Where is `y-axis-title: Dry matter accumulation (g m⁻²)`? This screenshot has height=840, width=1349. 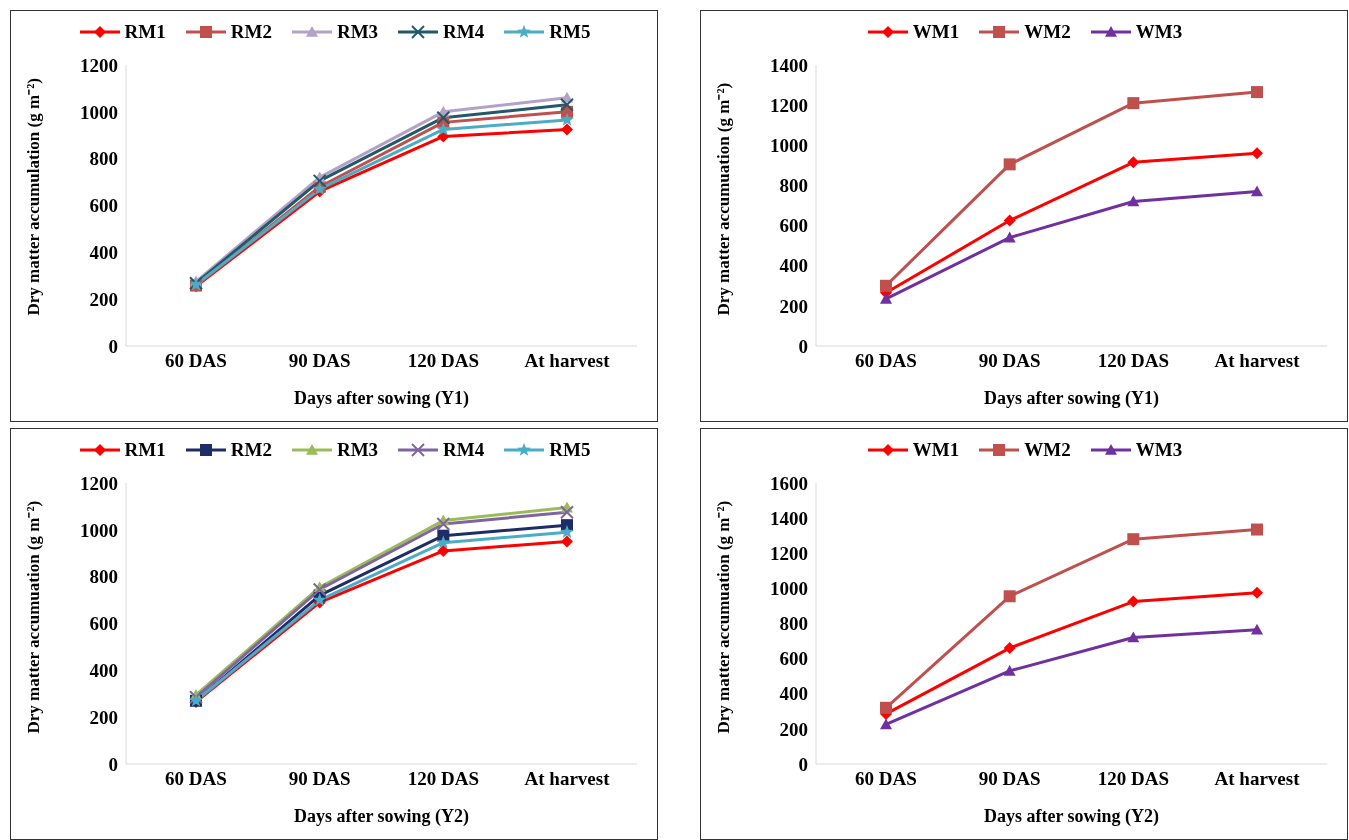
y-axis-title: Dry matter accumulation (g m⁻²) is located at coordinates (34, 197).